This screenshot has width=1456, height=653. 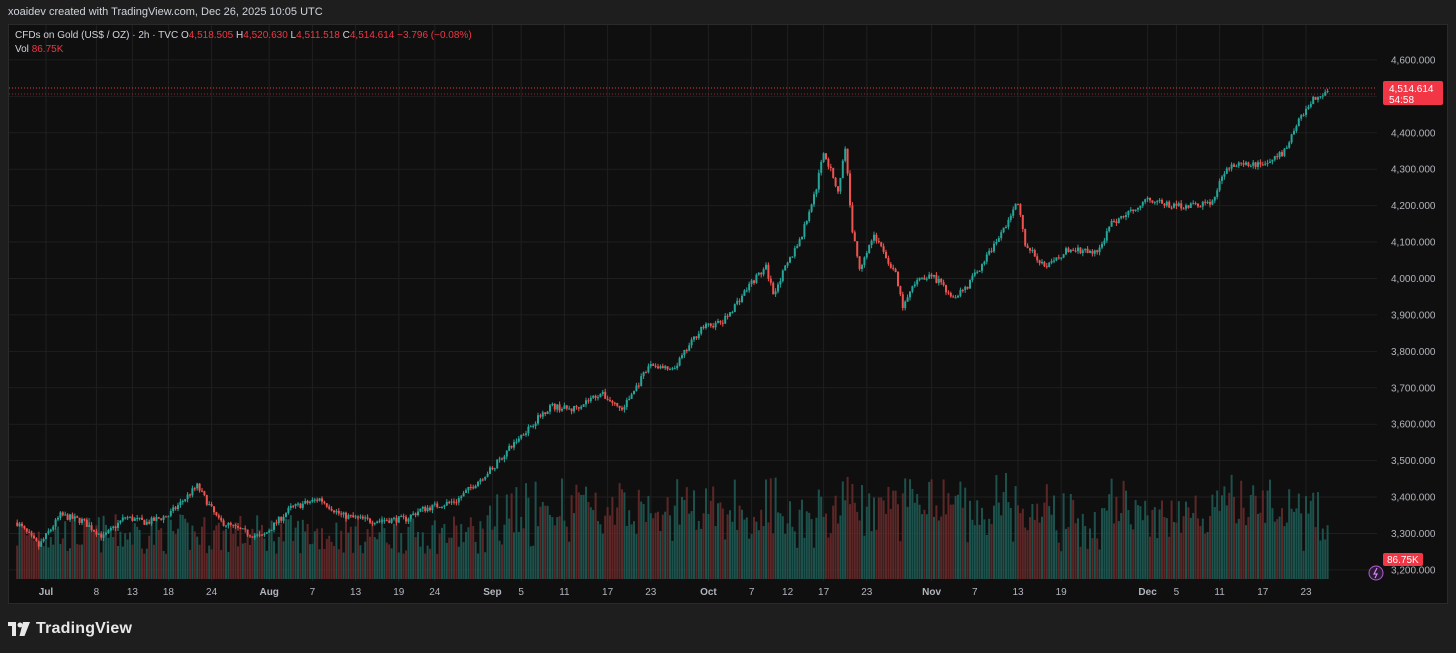 I want to click on tradingview-logo: TradingView, so click(x=70, y=629).